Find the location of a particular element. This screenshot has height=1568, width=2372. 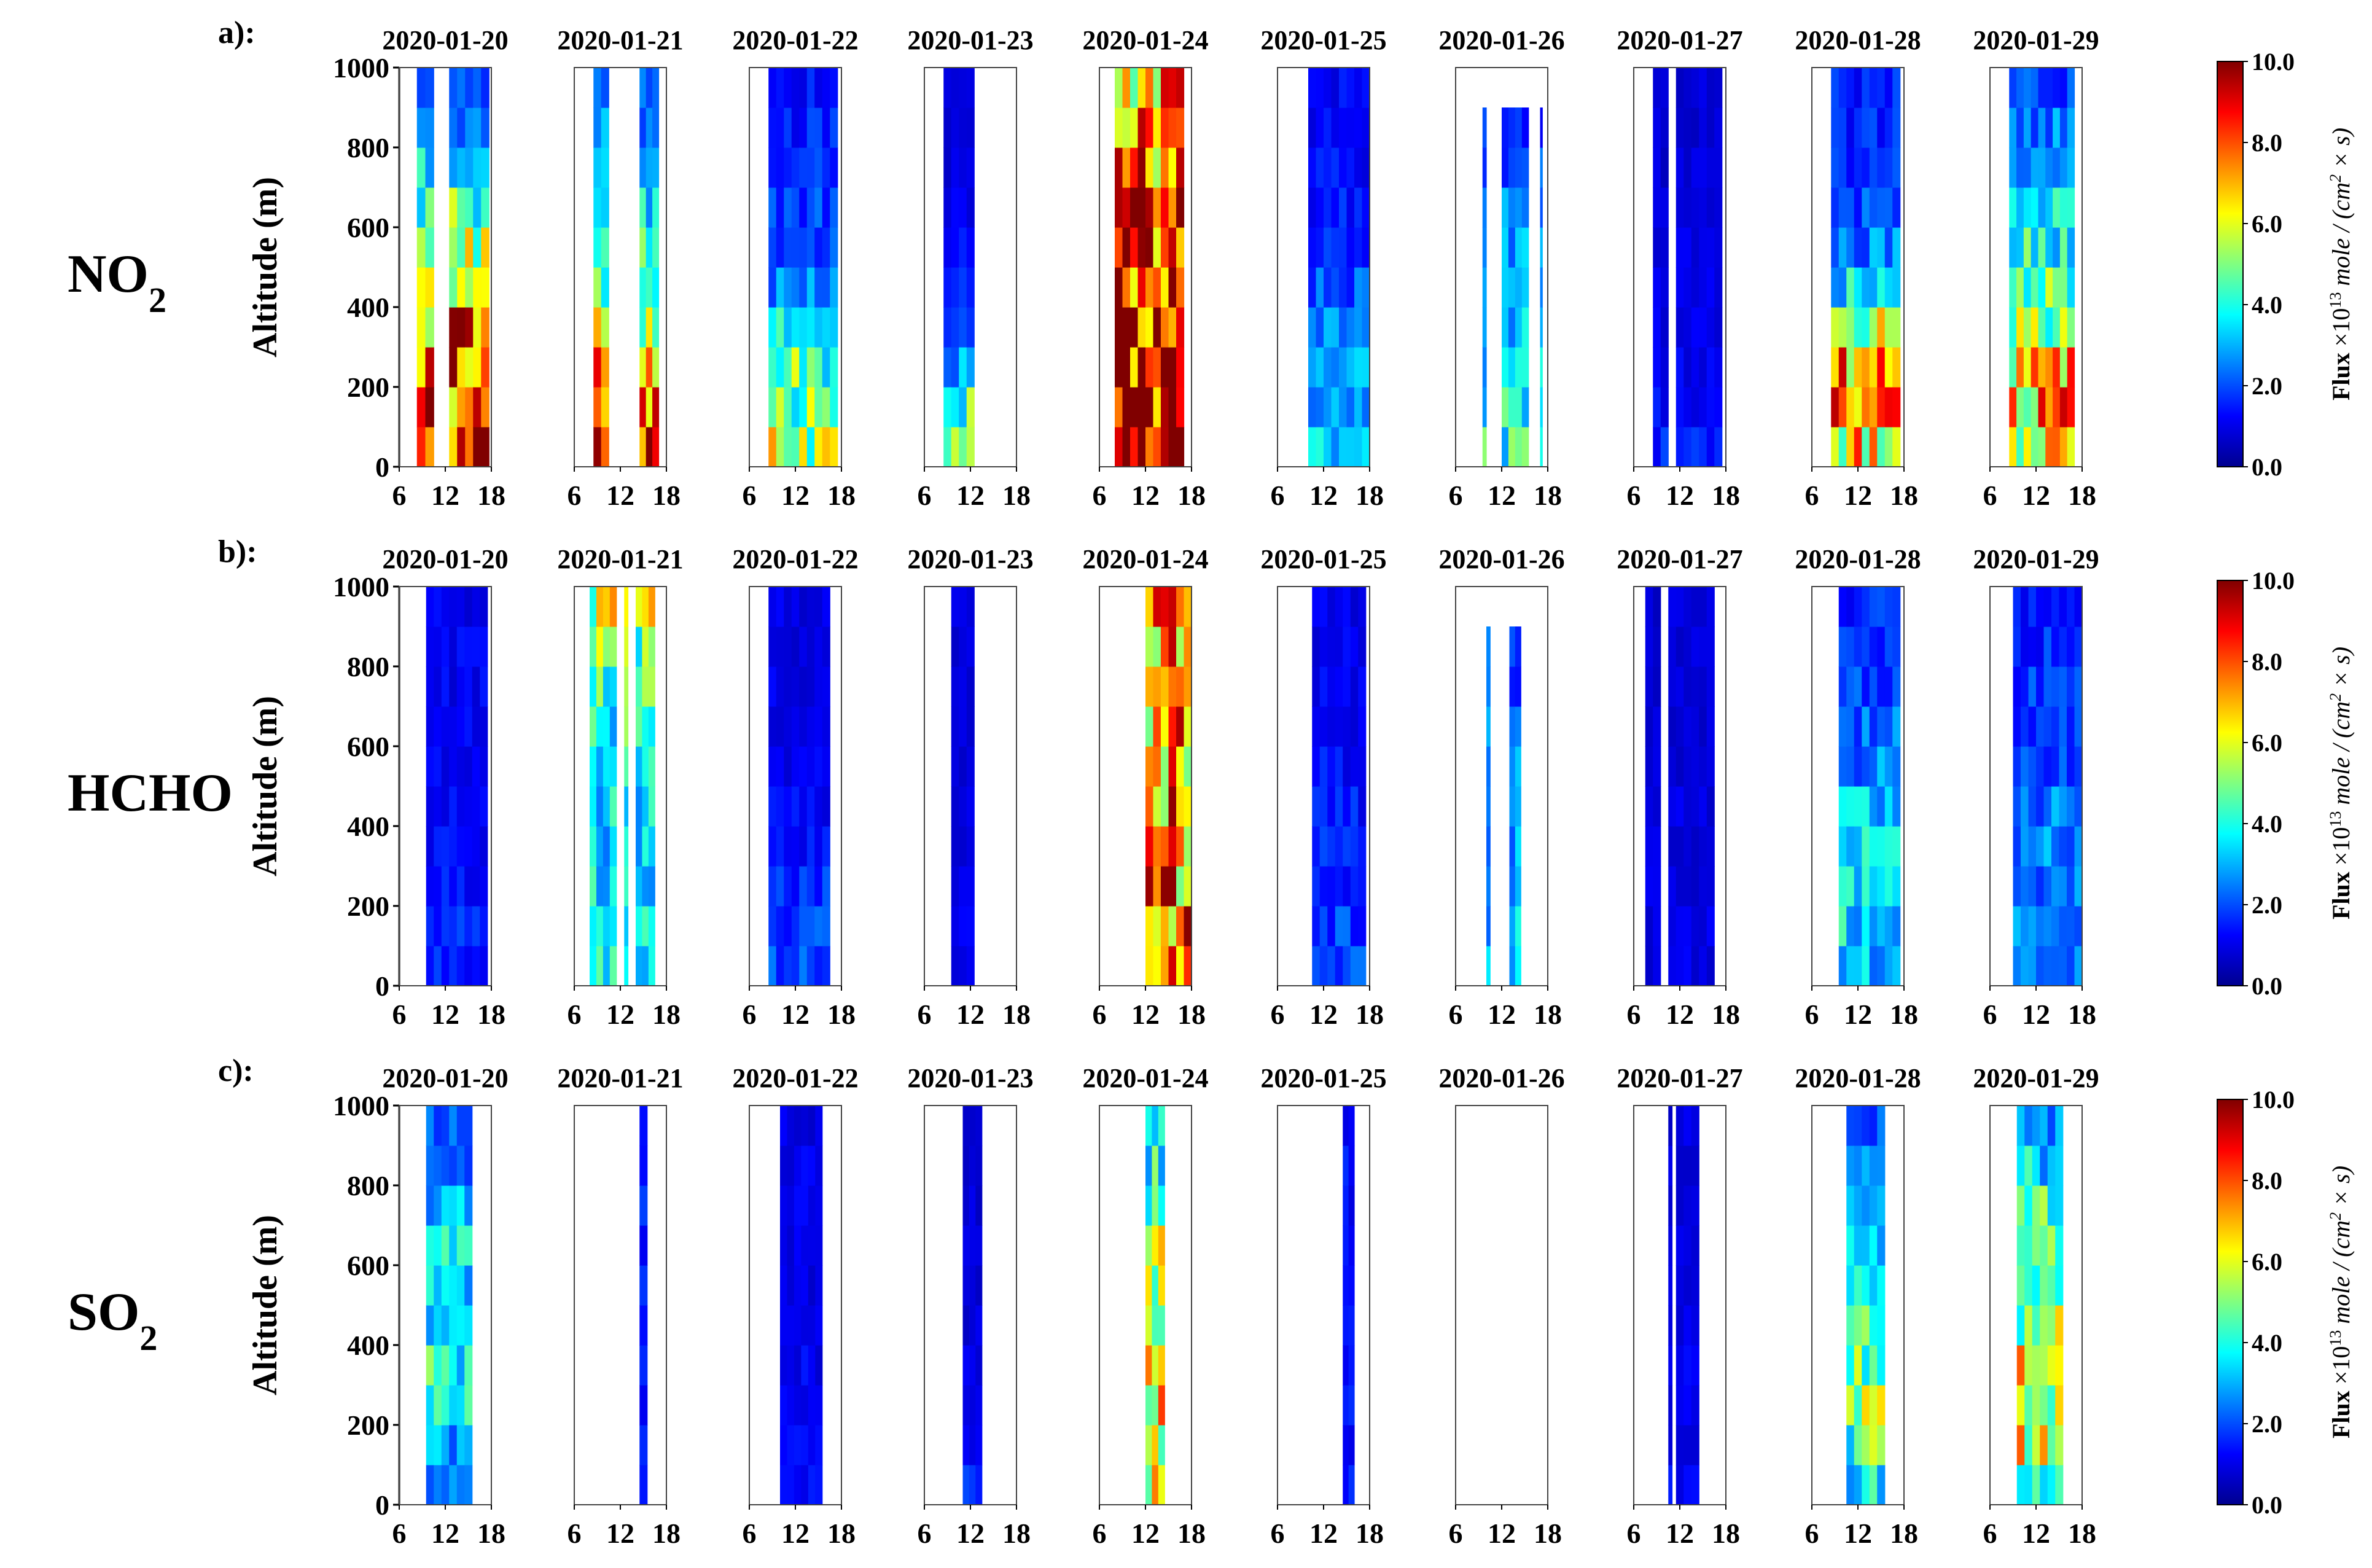

subplot-2020-01-25: 2020-01-256 12 18 is located at coordinates (1323, 787).